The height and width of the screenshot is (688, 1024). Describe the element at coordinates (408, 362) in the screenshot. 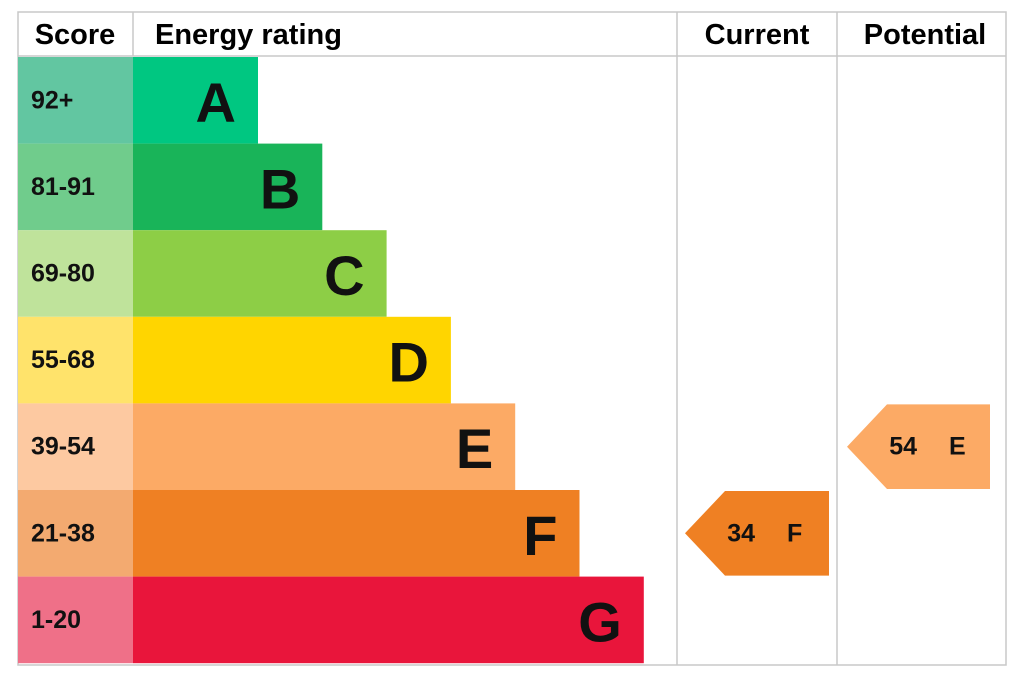

I see `rating-letter: D` at that location.